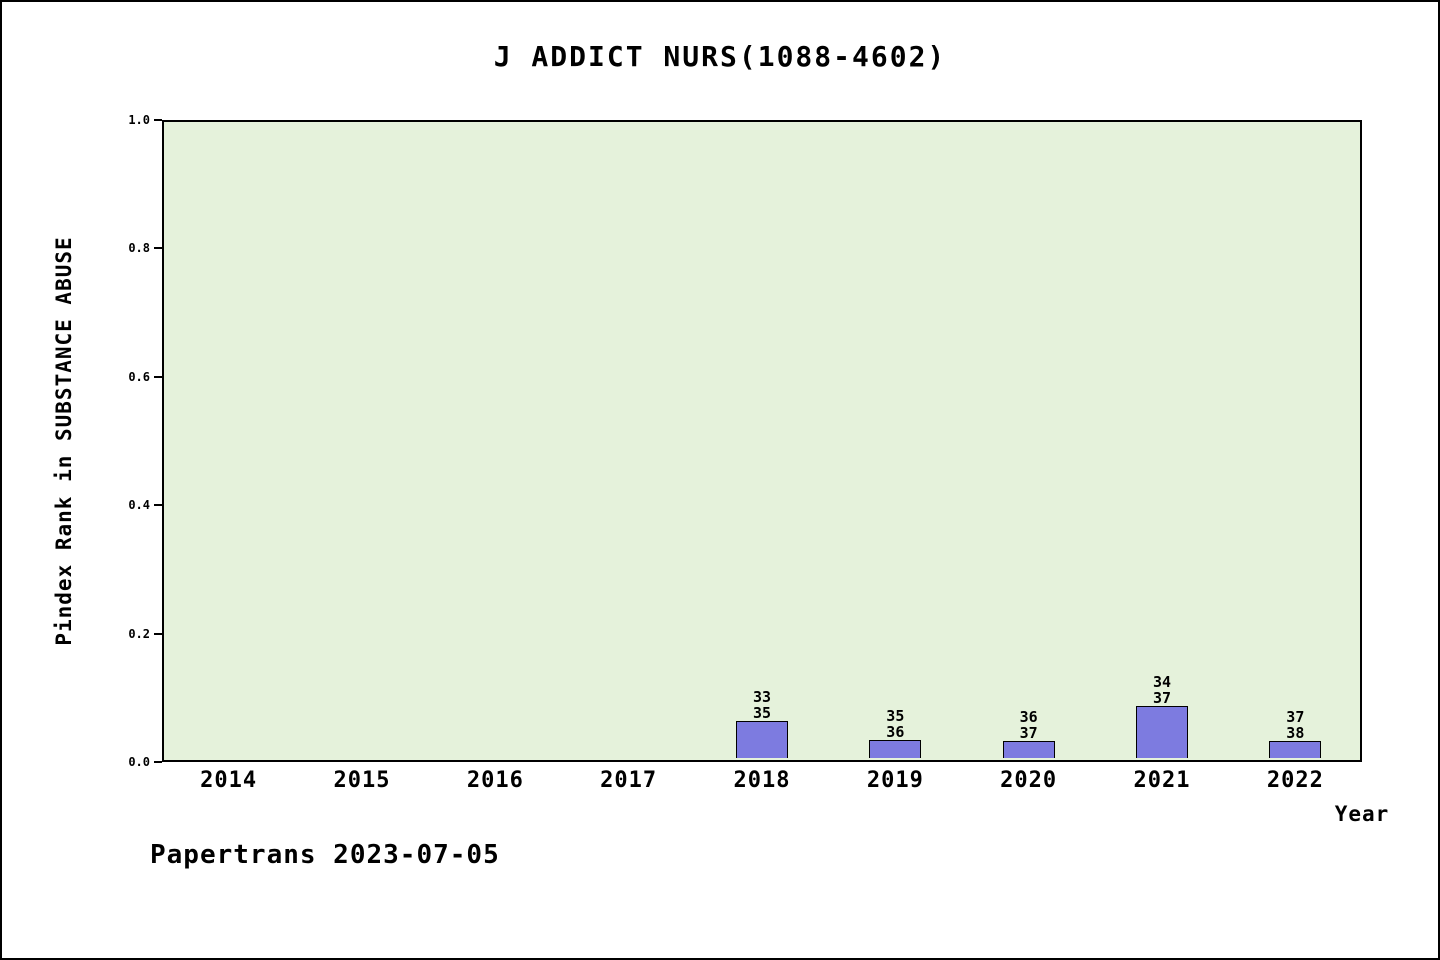 Image resolution: width=1440 pixels, height=960 pixels. Describe the element at coordinates (1295, 725) in the screenshot. I see `bar-annotation-2022: 37 38` at that location.